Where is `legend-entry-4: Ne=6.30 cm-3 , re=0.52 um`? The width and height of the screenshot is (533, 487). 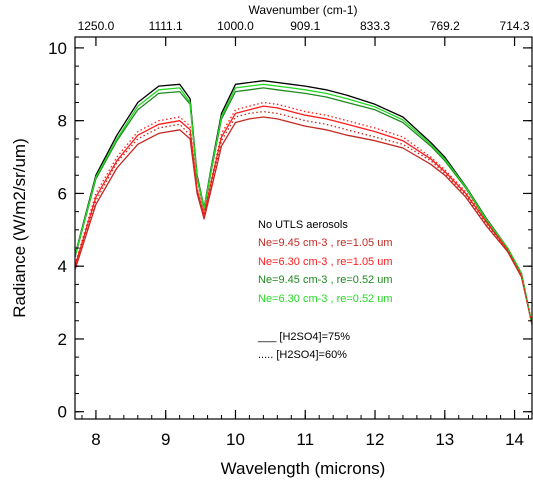
legend-entry-4: Ne=6.30 cm-3 , re=0.52 um is located at coordinates (325, 299).